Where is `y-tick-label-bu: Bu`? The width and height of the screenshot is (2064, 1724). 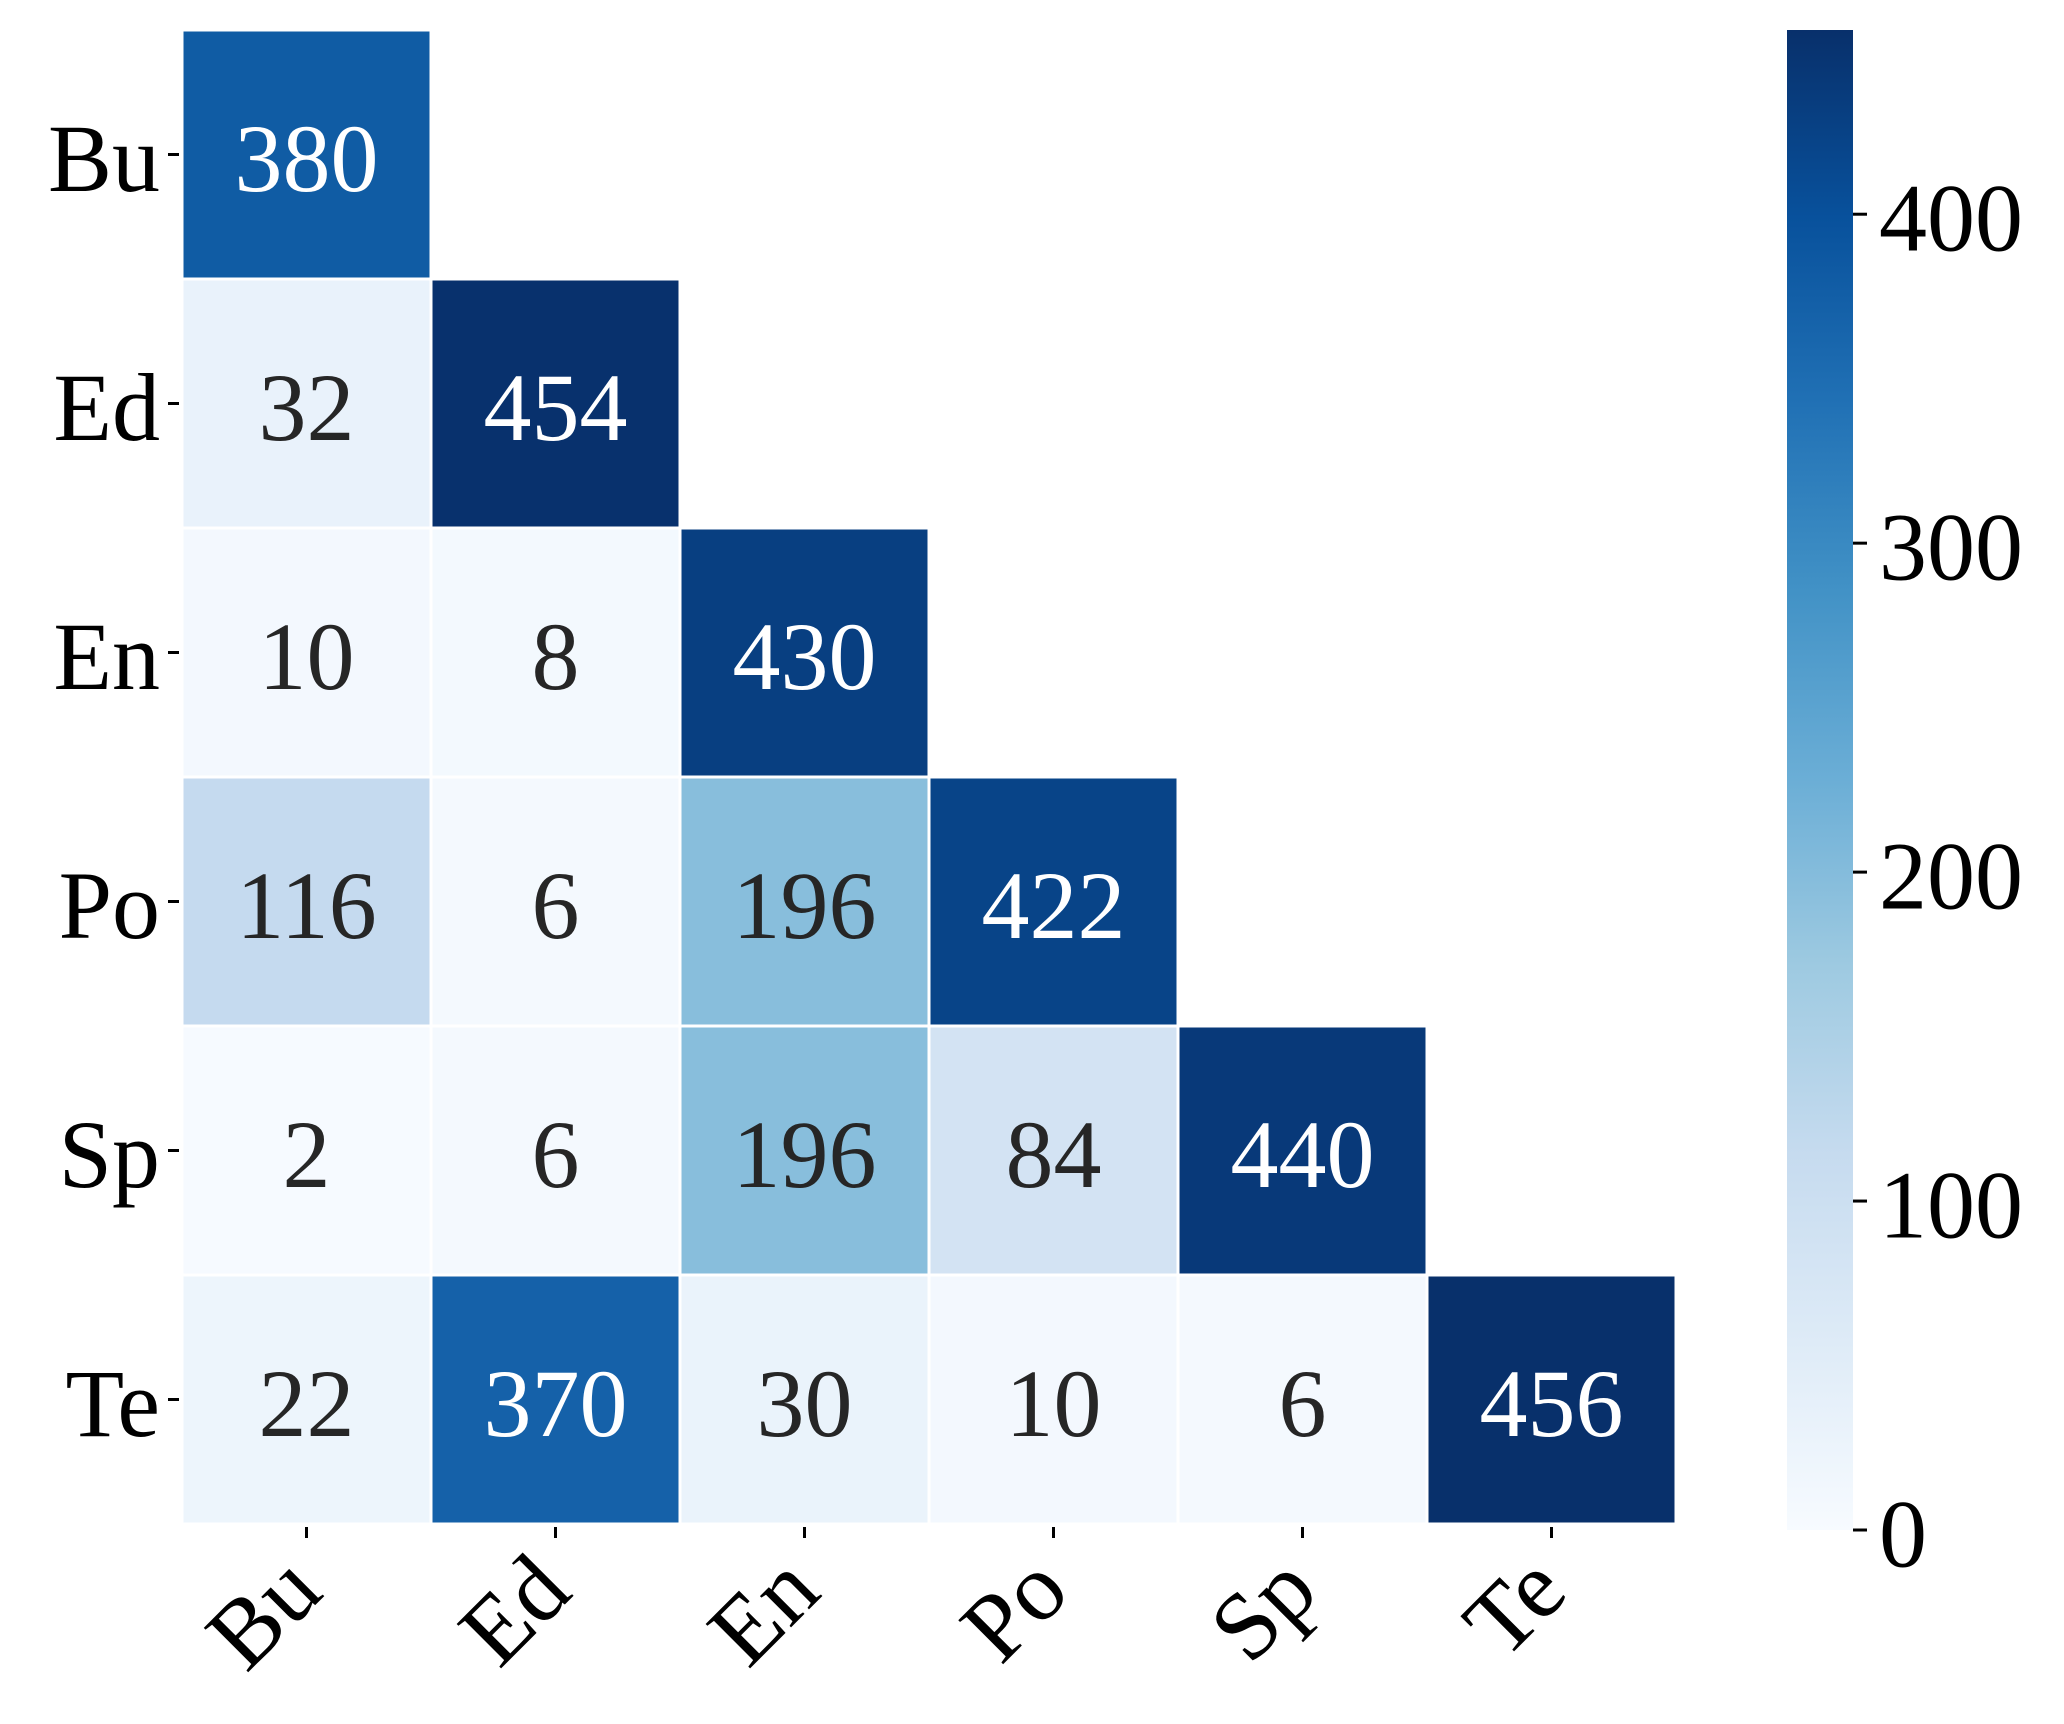 y-tick-label-bu: Bu is located at coordinates (104, 158).